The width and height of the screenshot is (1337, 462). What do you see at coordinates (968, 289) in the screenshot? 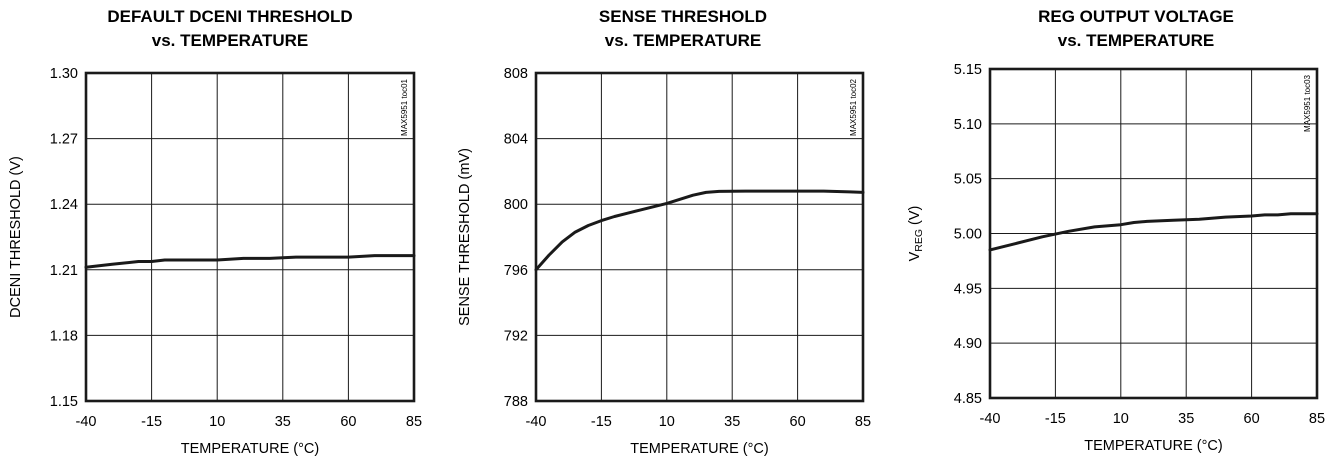
I see `y-tick-label: 4.95` at bounding box center [968, 289].